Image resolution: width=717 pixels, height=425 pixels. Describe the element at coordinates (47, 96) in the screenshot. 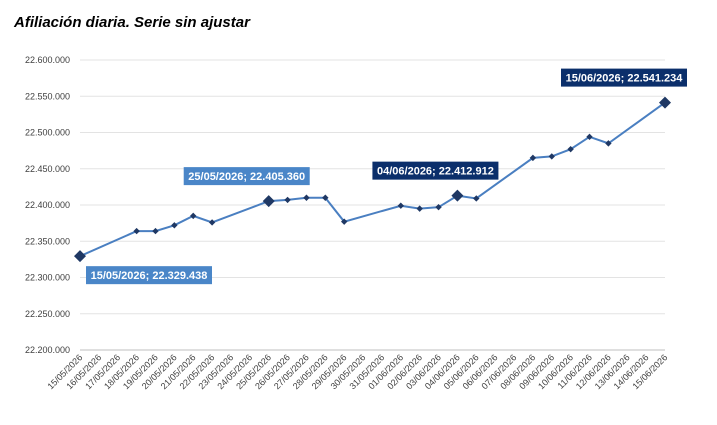

I see `y-tick-label: 22.550.000` at that location.